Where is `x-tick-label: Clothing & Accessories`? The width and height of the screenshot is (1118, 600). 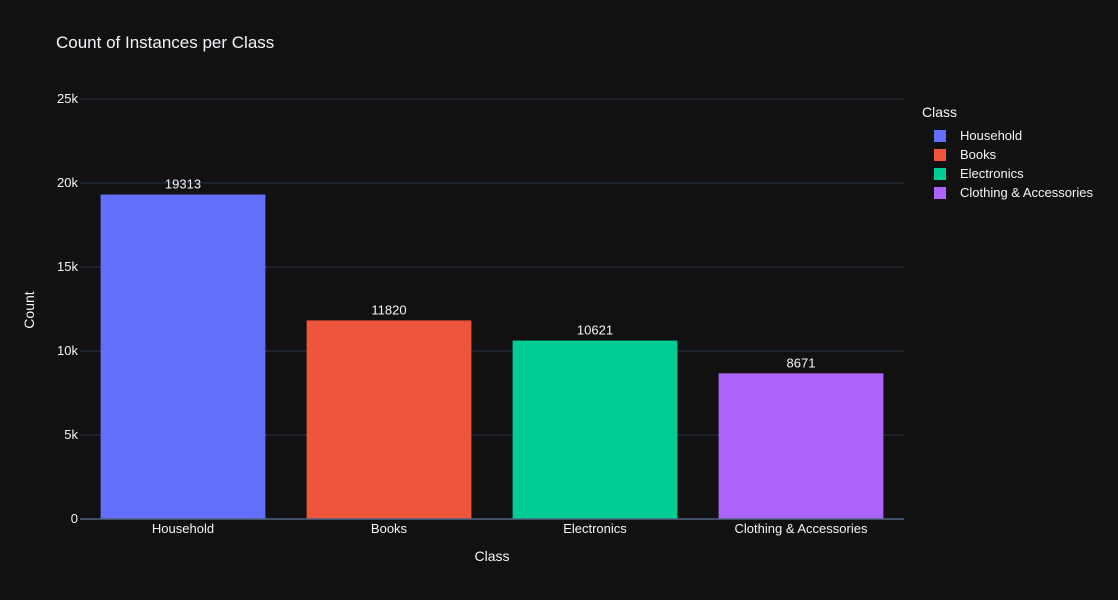 x-tick-label: Clothing & Accessories is located at coordinates (801, 528).